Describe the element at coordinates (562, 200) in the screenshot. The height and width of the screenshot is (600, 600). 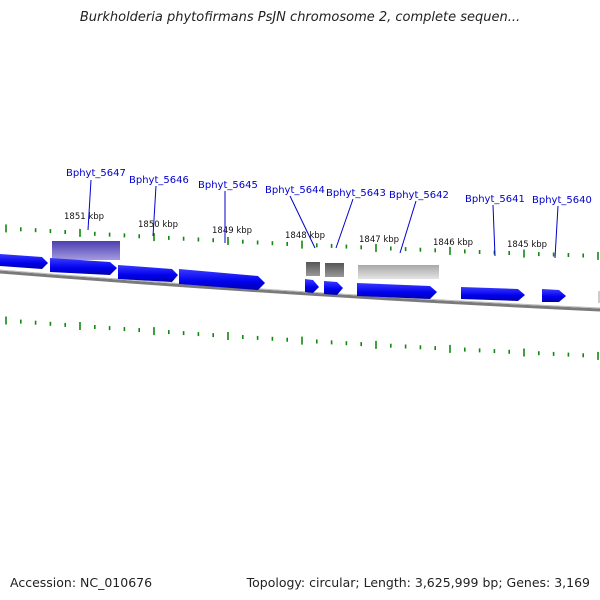
I see `gene-label-bphyt-5640: Bphyt_5640` at that location.